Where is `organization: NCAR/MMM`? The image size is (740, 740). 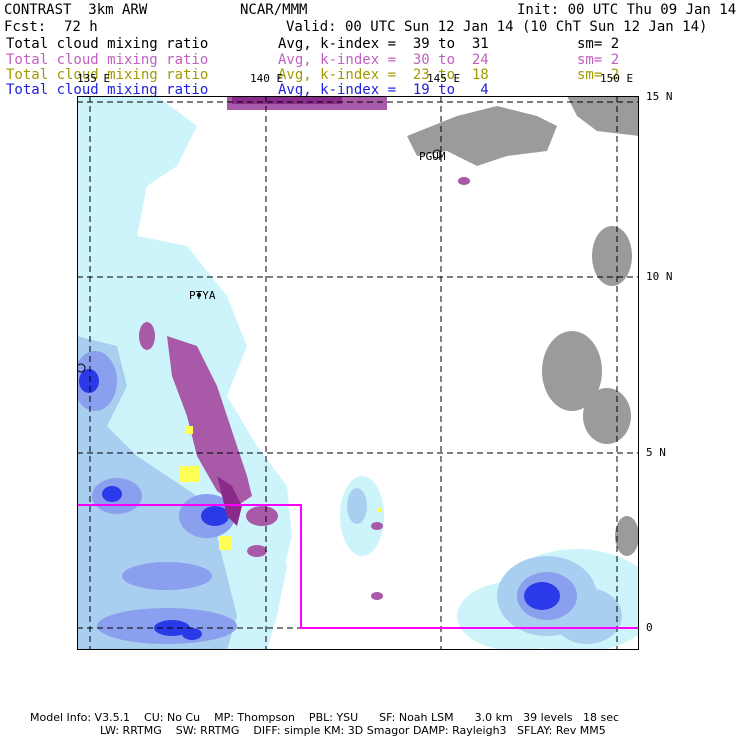
organization: NCAR/MMM is located at coordinates (274, 10).